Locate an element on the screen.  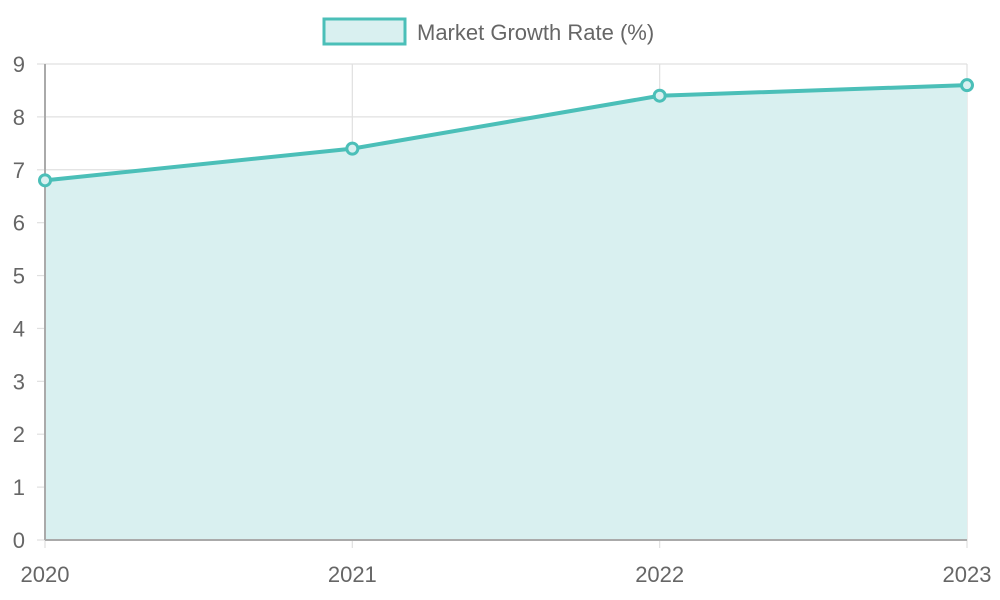
legend-swatch is located at coordinates (364, 31).